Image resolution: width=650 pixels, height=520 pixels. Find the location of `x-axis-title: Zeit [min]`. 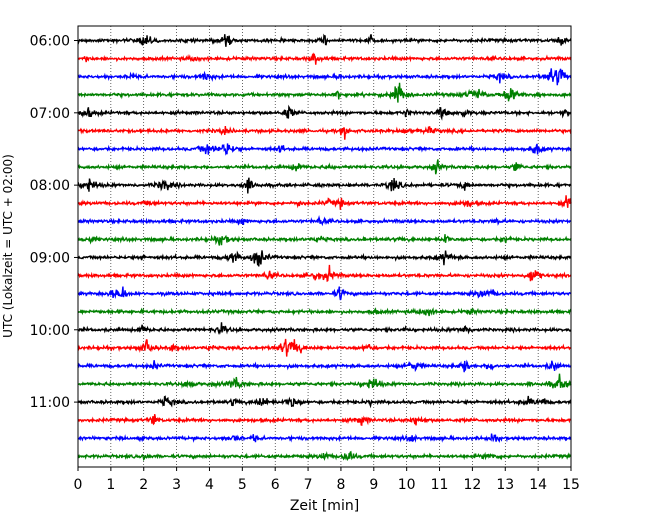

x-axis-title: Zeit [min] is located at coordinates (324, 506).